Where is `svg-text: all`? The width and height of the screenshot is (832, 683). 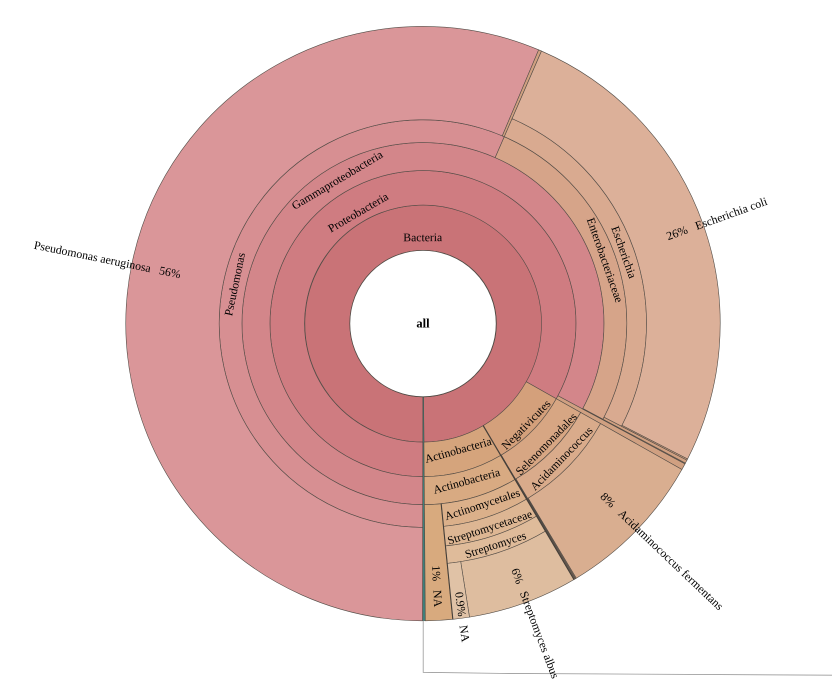
svg-text: all is located at coordinates (423, 324).